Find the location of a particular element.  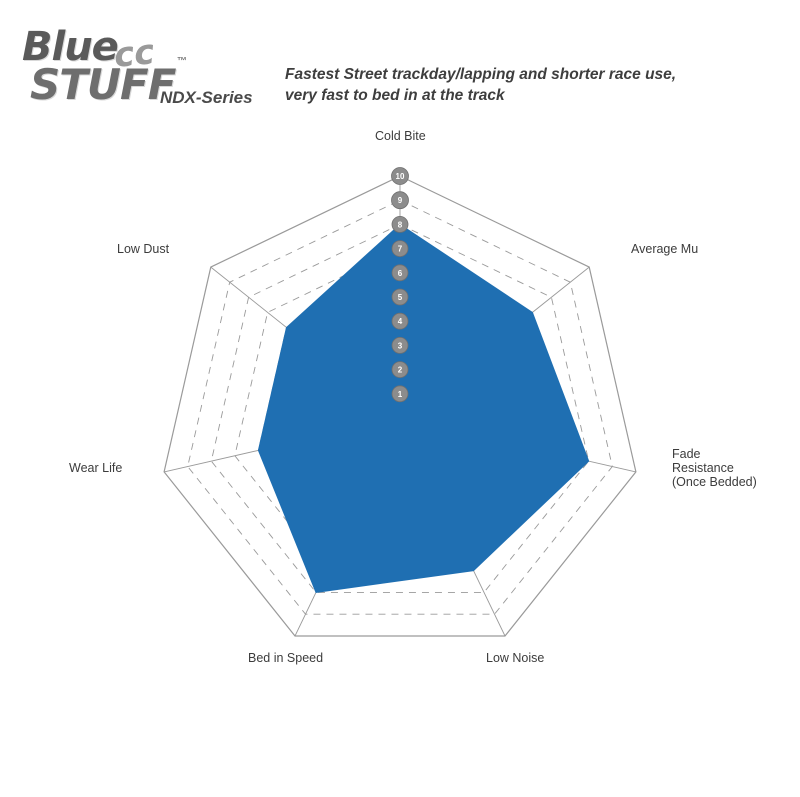

radar-tick-3: 3 is located at coordinates (400, 345).